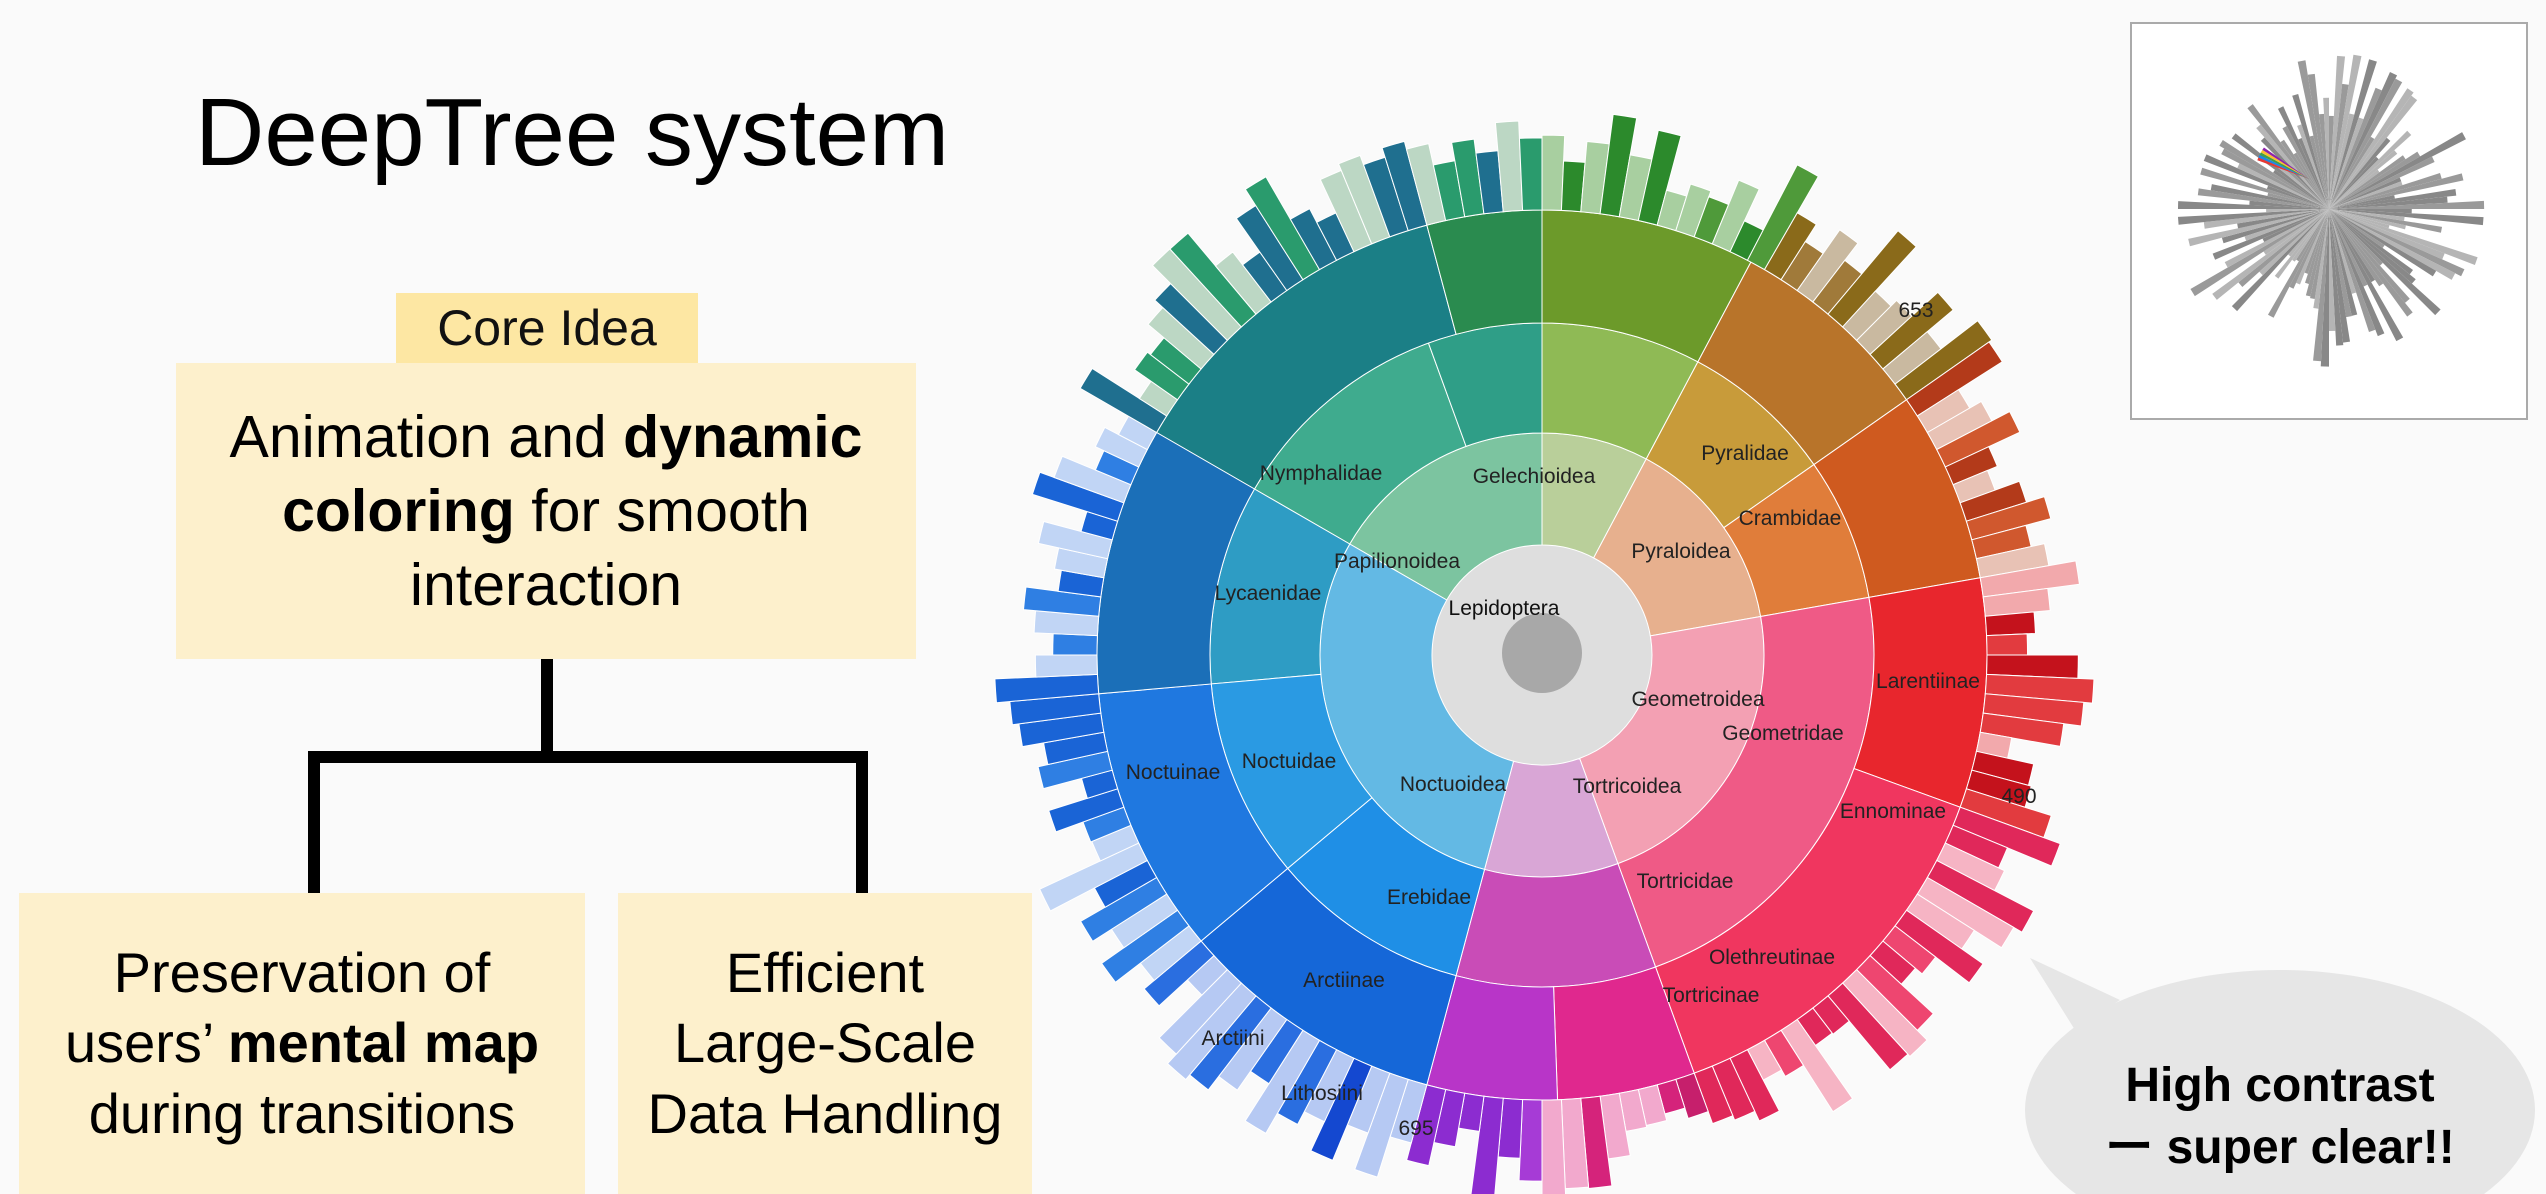  Describe the element at coordinates (1415, 1128) in the screenshot. I see `sunburst-label: 695` at that location.